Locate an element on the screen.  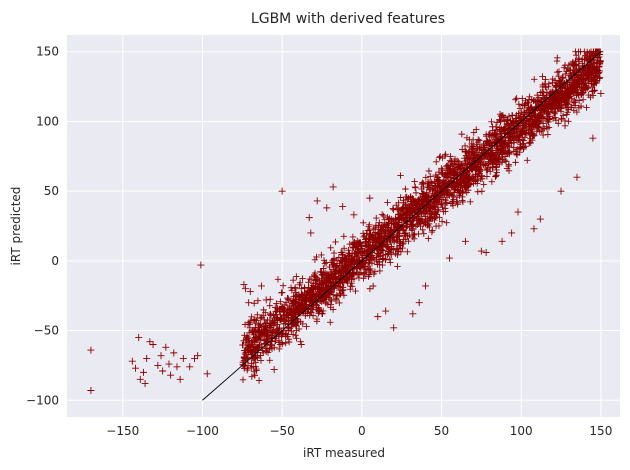
y-tick-label: 0 is located at coordinates (55, 261).